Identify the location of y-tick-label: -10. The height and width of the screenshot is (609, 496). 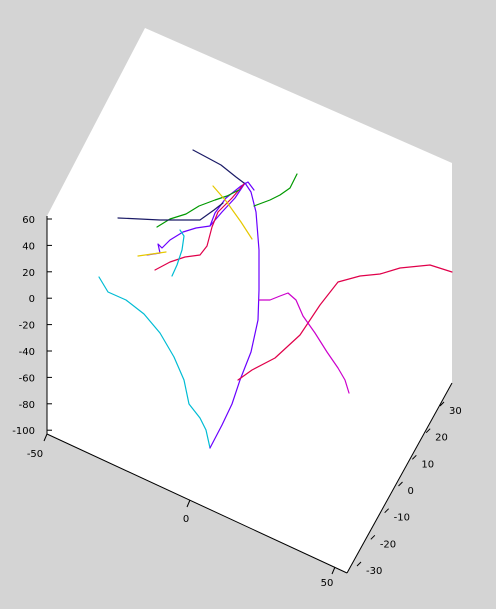
(402, 518).